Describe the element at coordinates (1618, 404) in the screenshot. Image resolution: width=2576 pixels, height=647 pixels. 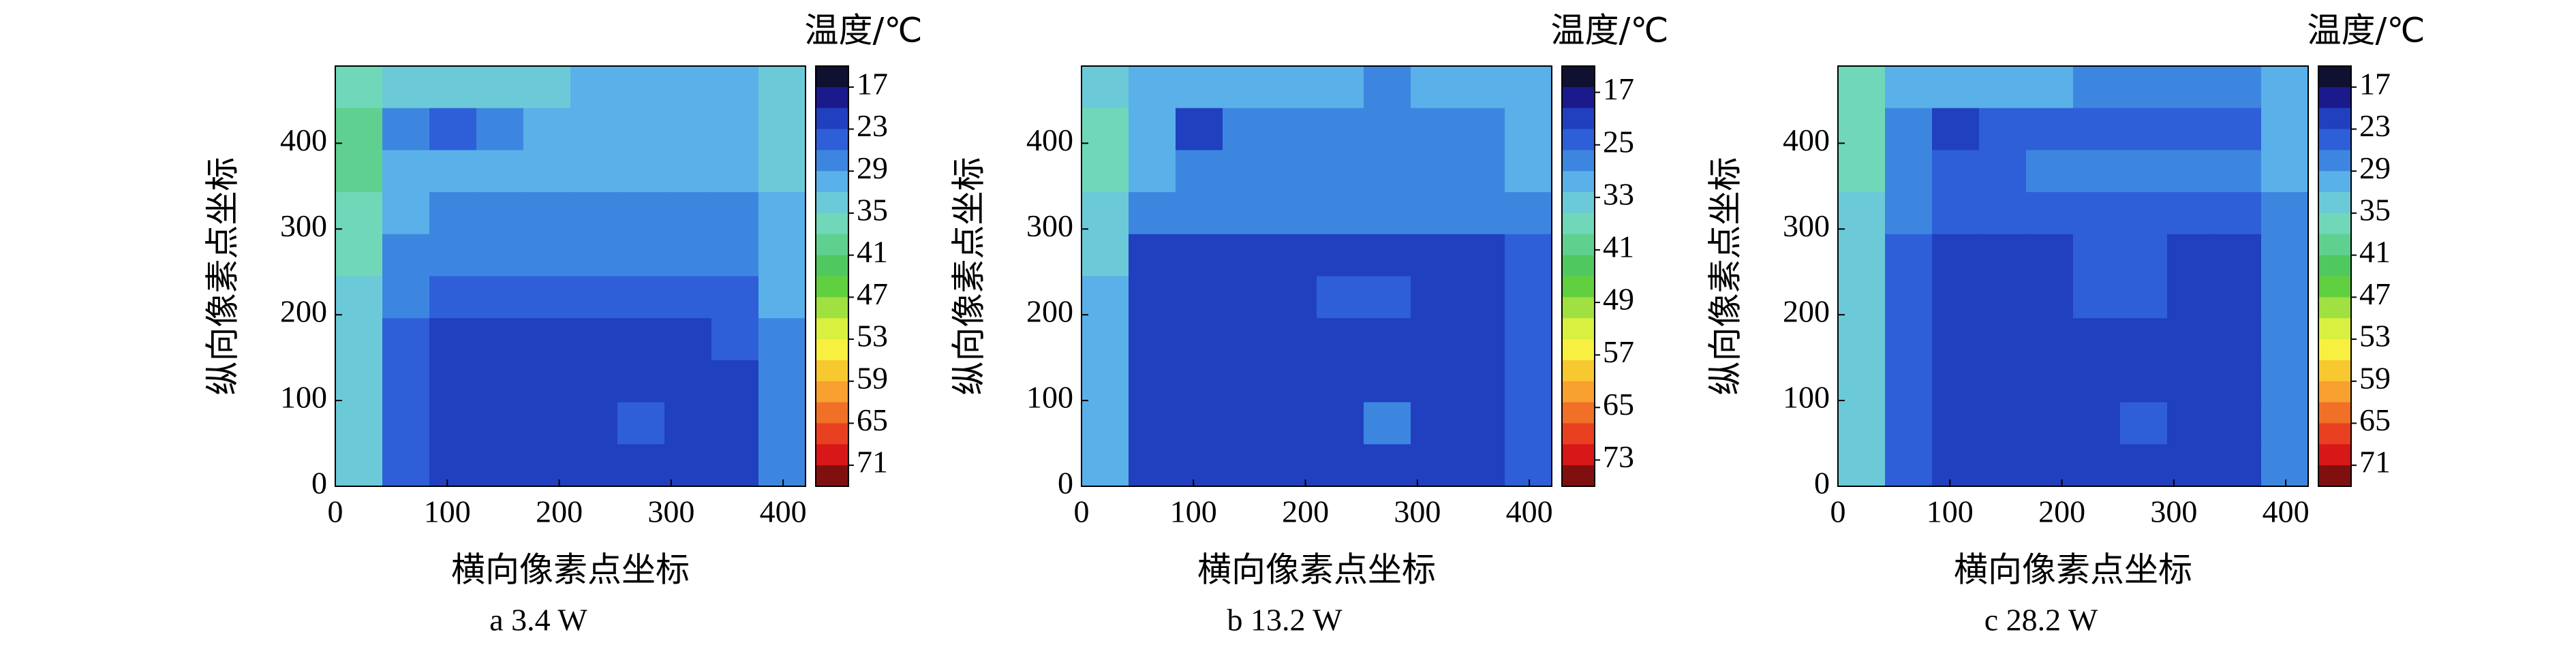
I see `colorbar-tick-label: 65` at that location.